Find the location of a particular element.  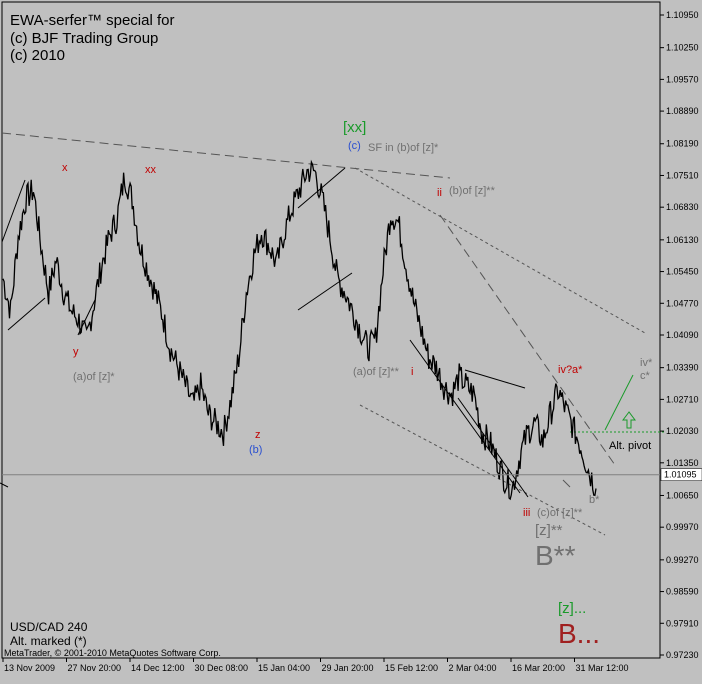

y-tick-label: 1.01350 is located at coordinates (682, 463).